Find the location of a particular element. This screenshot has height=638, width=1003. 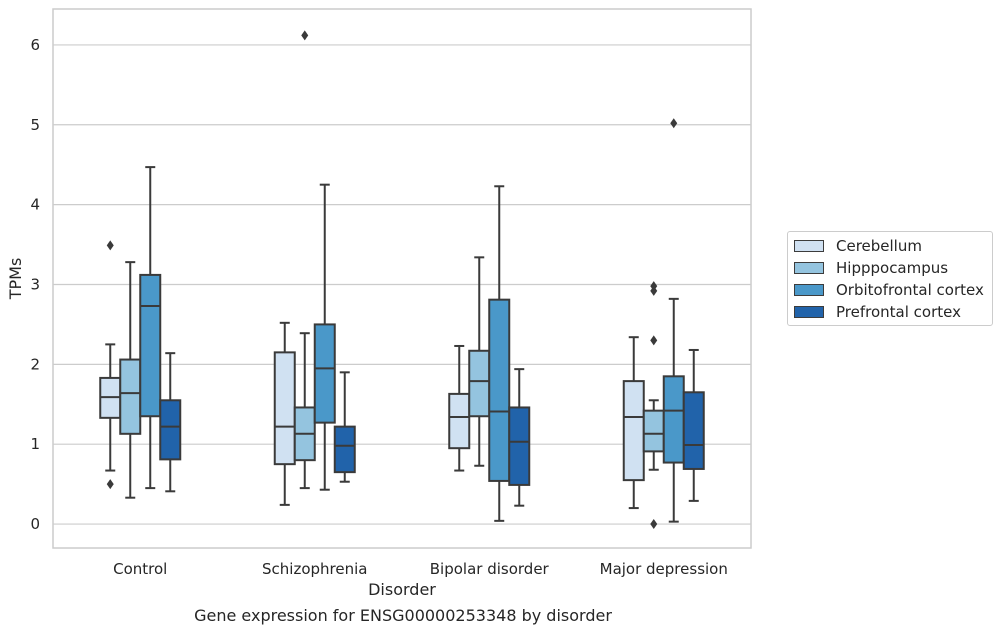

x-tick-label-3: Major depression is located at coordinates (664, 569).